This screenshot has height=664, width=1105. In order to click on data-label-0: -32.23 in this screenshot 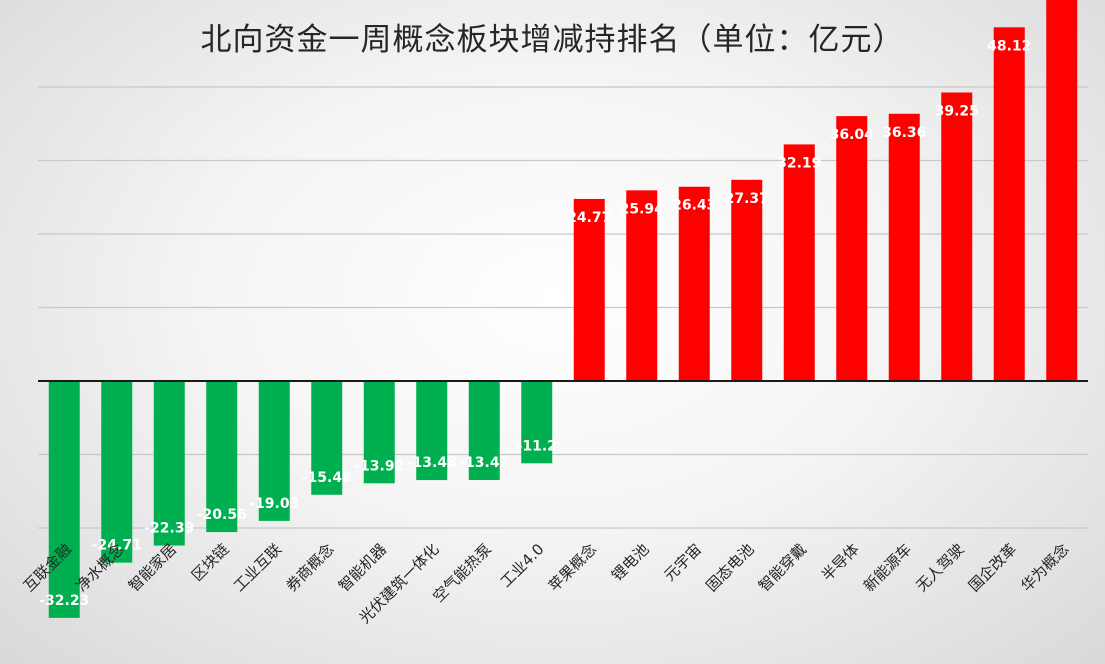, I will do `click(64, 601)`.